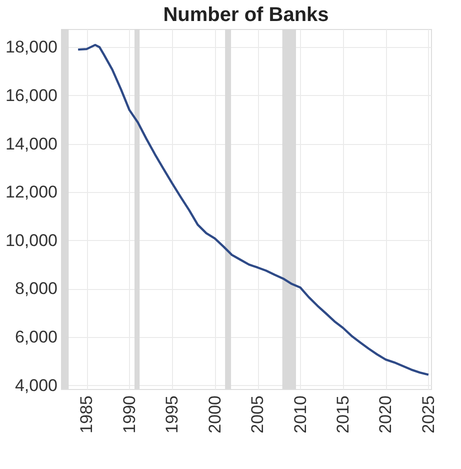 The image size is (461, 469). What do you see at coordinates (32, 240) in the screenshot?
I see `y-tick-label: 10,000` at bounding box center [32, 240].